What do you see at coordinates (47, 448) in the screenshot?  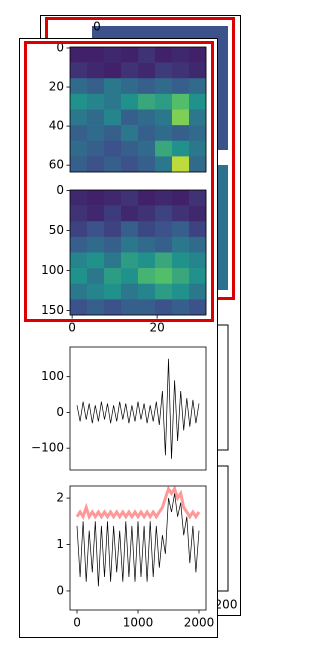 I see `y-tick-label: −100` at bounding box center [47, 448].